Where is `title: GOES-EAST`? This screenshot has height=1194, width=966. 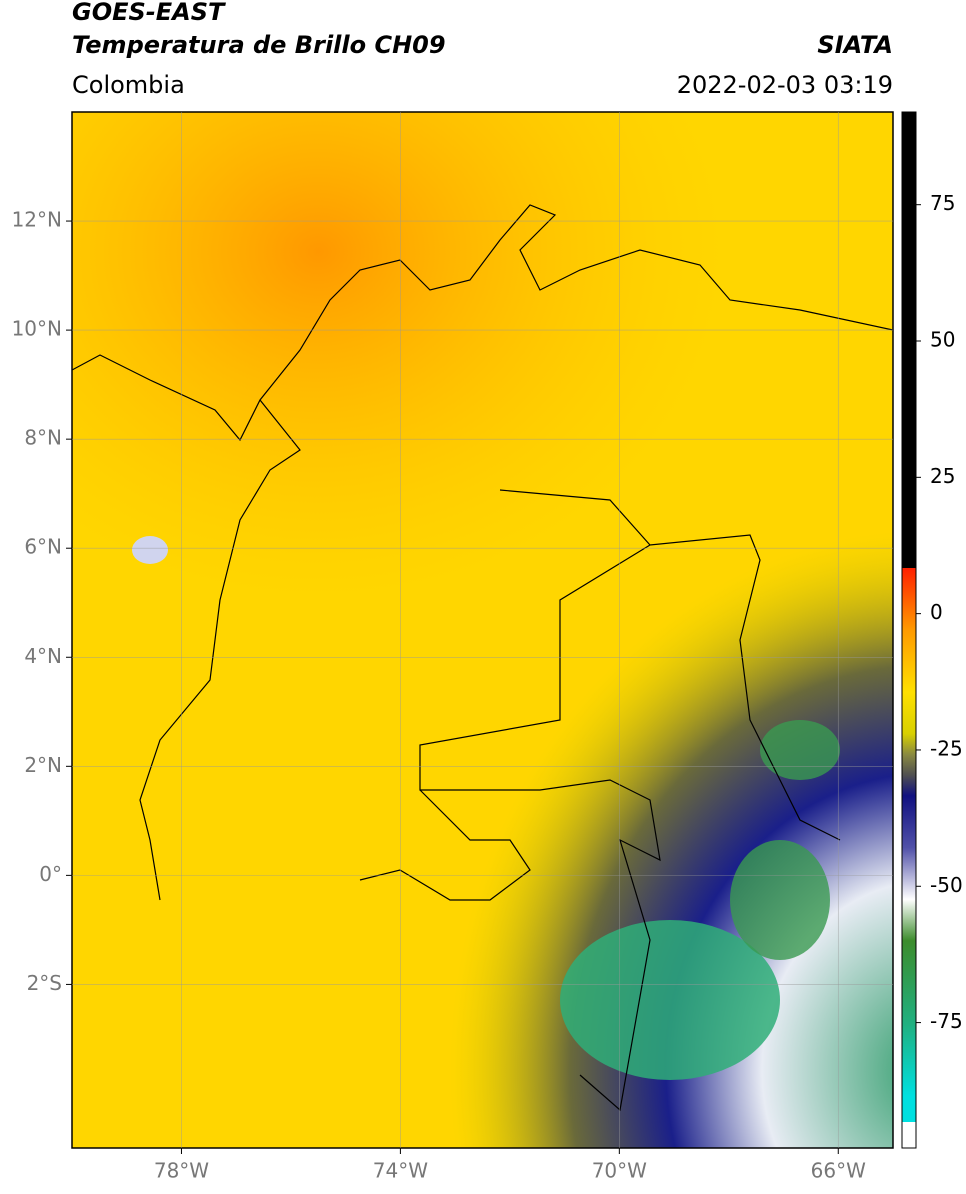
title: GOES-EAST is located at coordinates (149, 13).